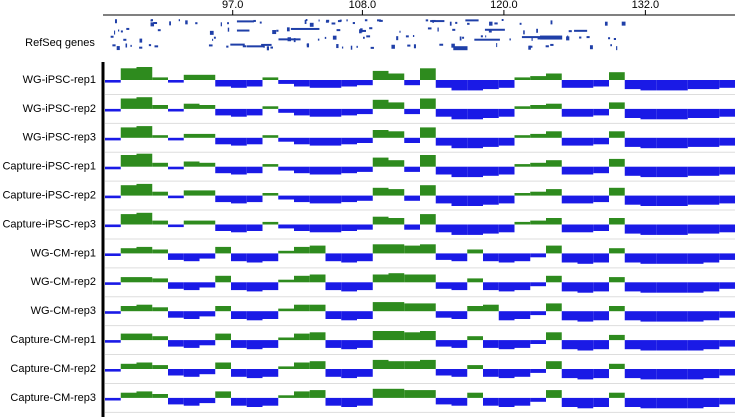  What do you see at coordinates (363, 5) in the screenshot?
I see `x-tick-label: 108.0` at bounding box center [363, 5].